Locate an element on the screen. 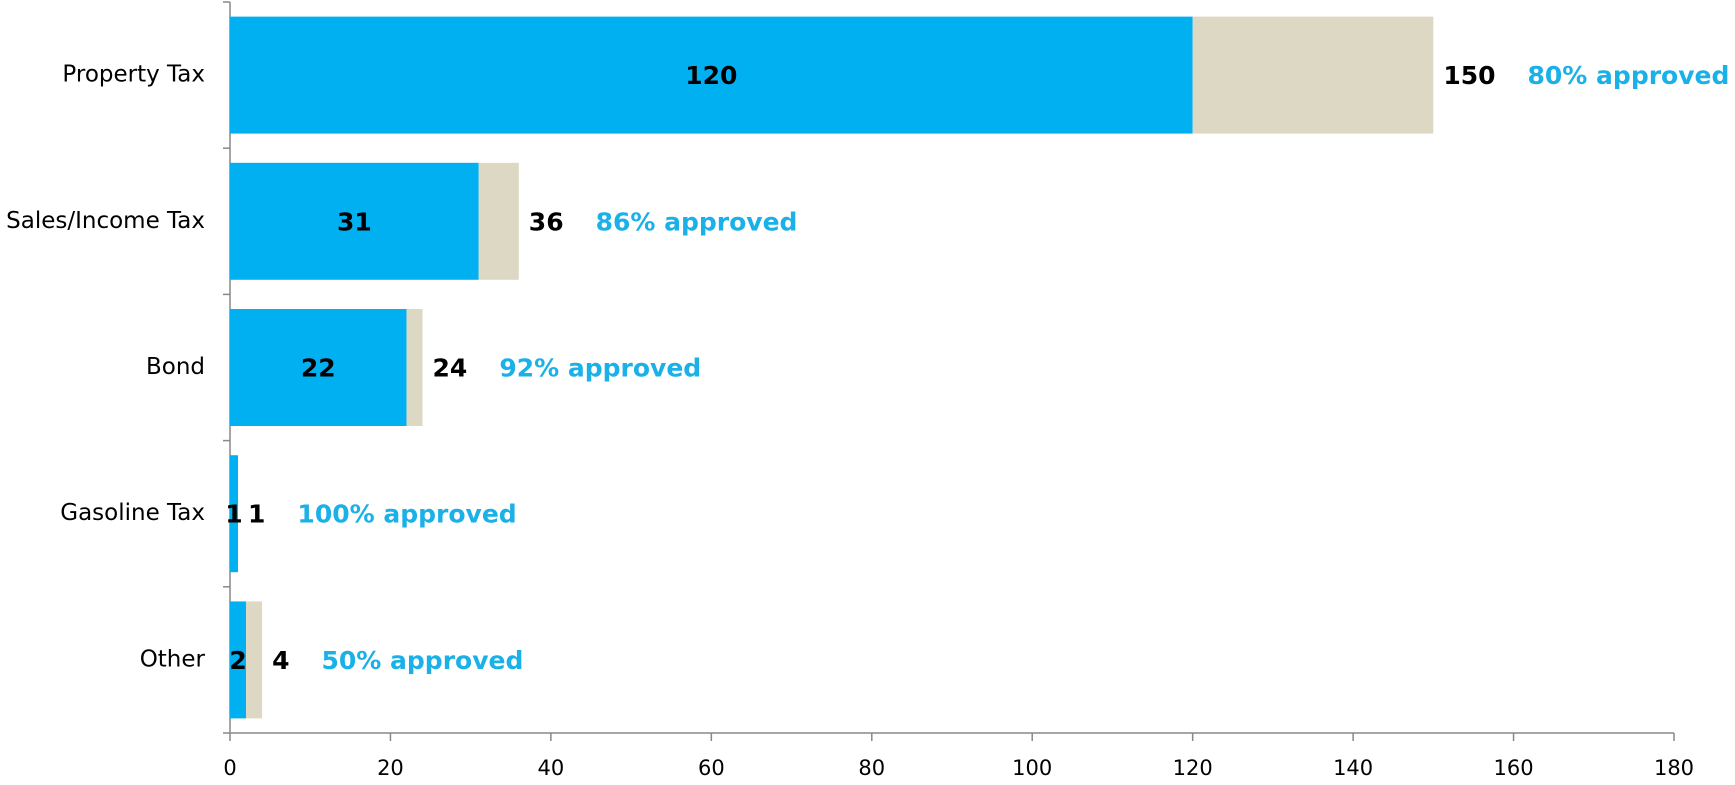  category-label: Bond is located at coordinates (175, 367).